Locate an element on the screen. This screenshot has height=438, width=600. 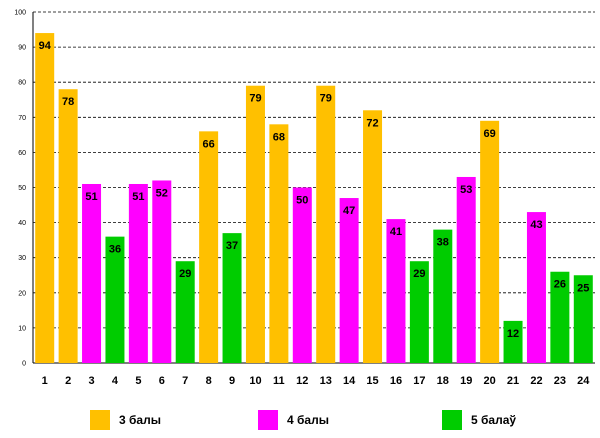
x-tick-label-18: 18 is located at coordinates (443, 381).